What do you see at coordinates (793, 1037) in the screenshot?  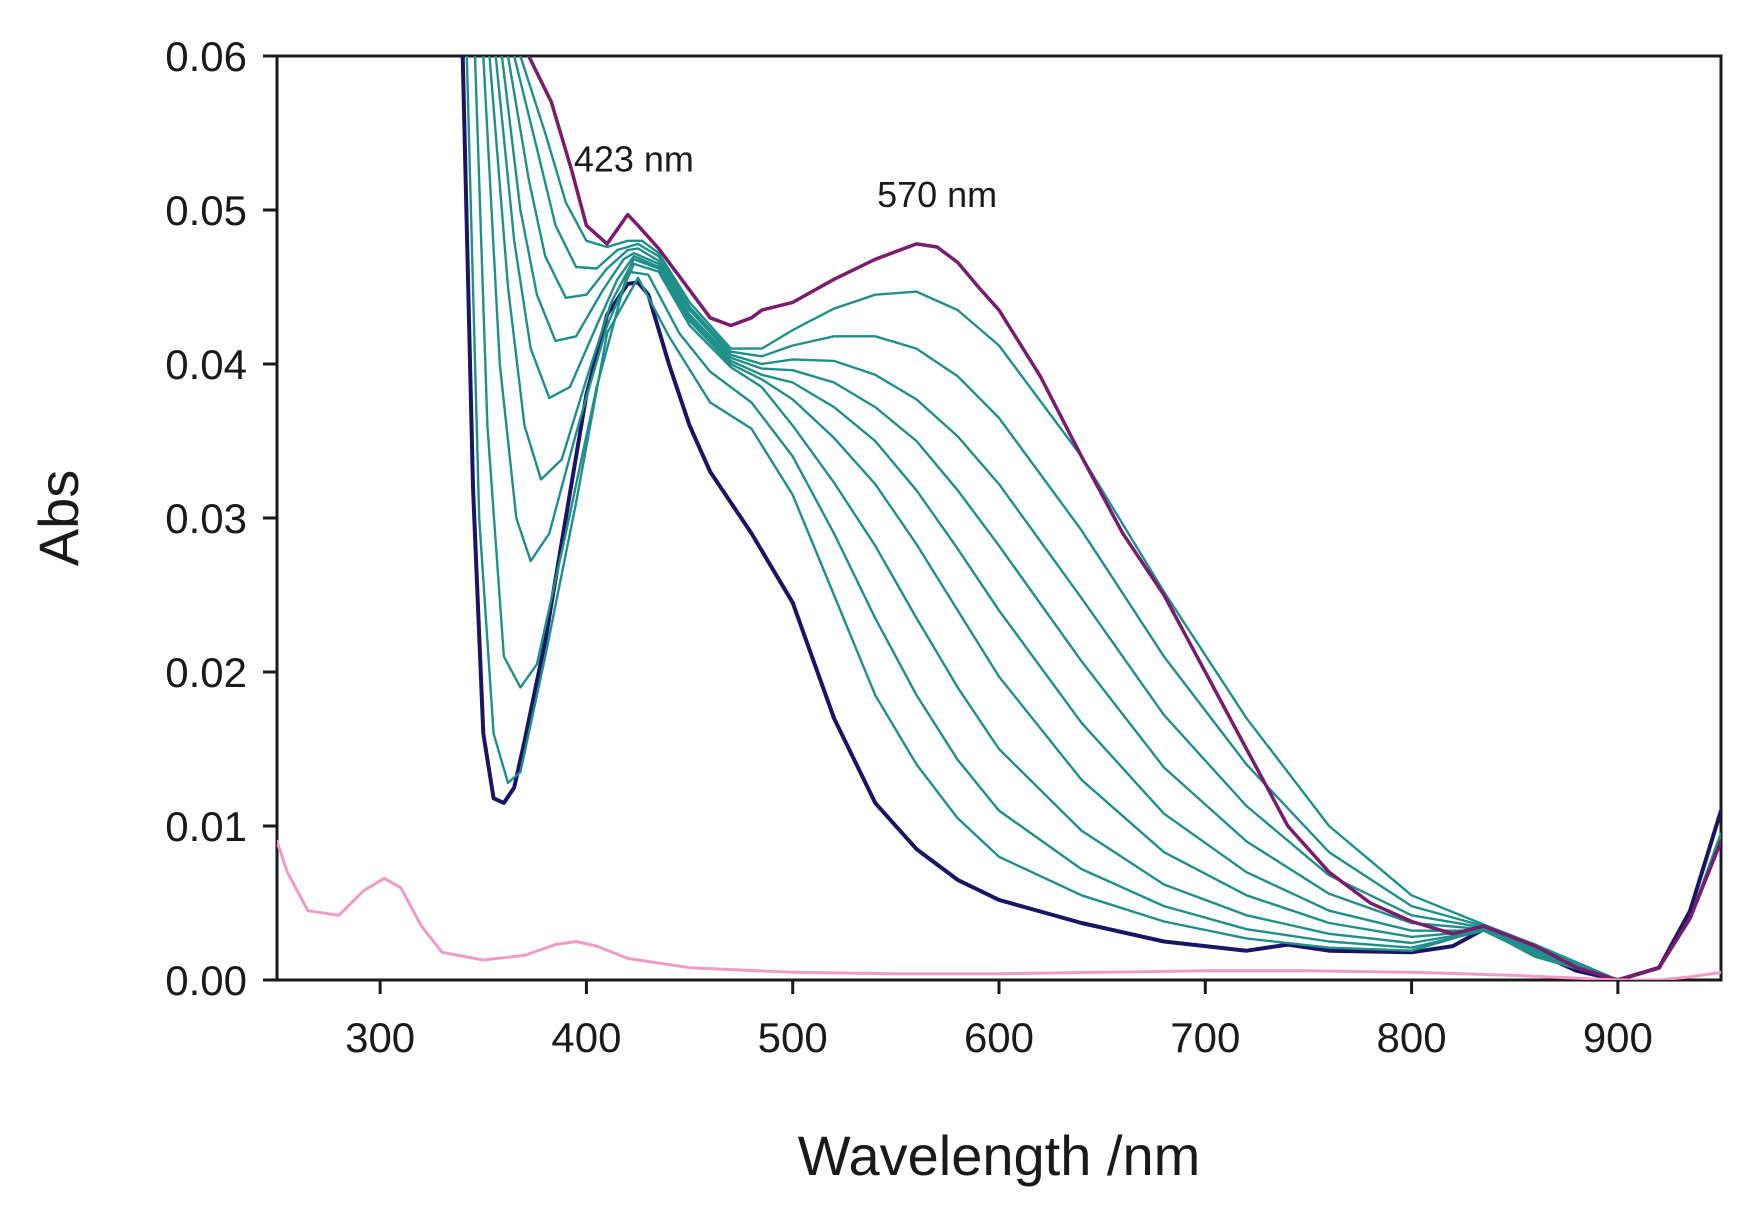 I see `x-tick-label: 500` at bounding box center [793, 1037].